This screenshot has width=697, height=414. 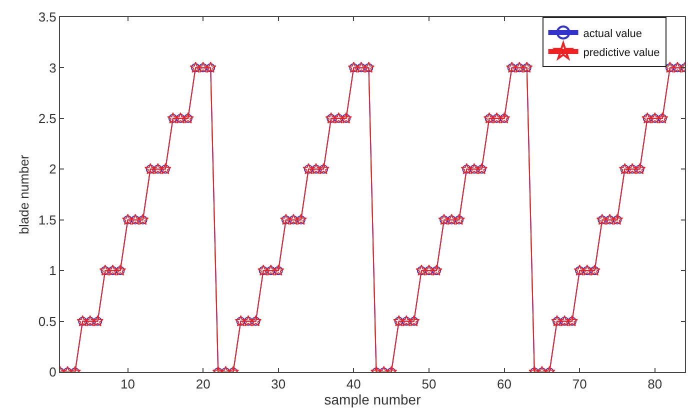 What do you see at coordinates (655, 384) in the screenshot?
I see `x-tick-label: 80` at bounding box center [655, 384].